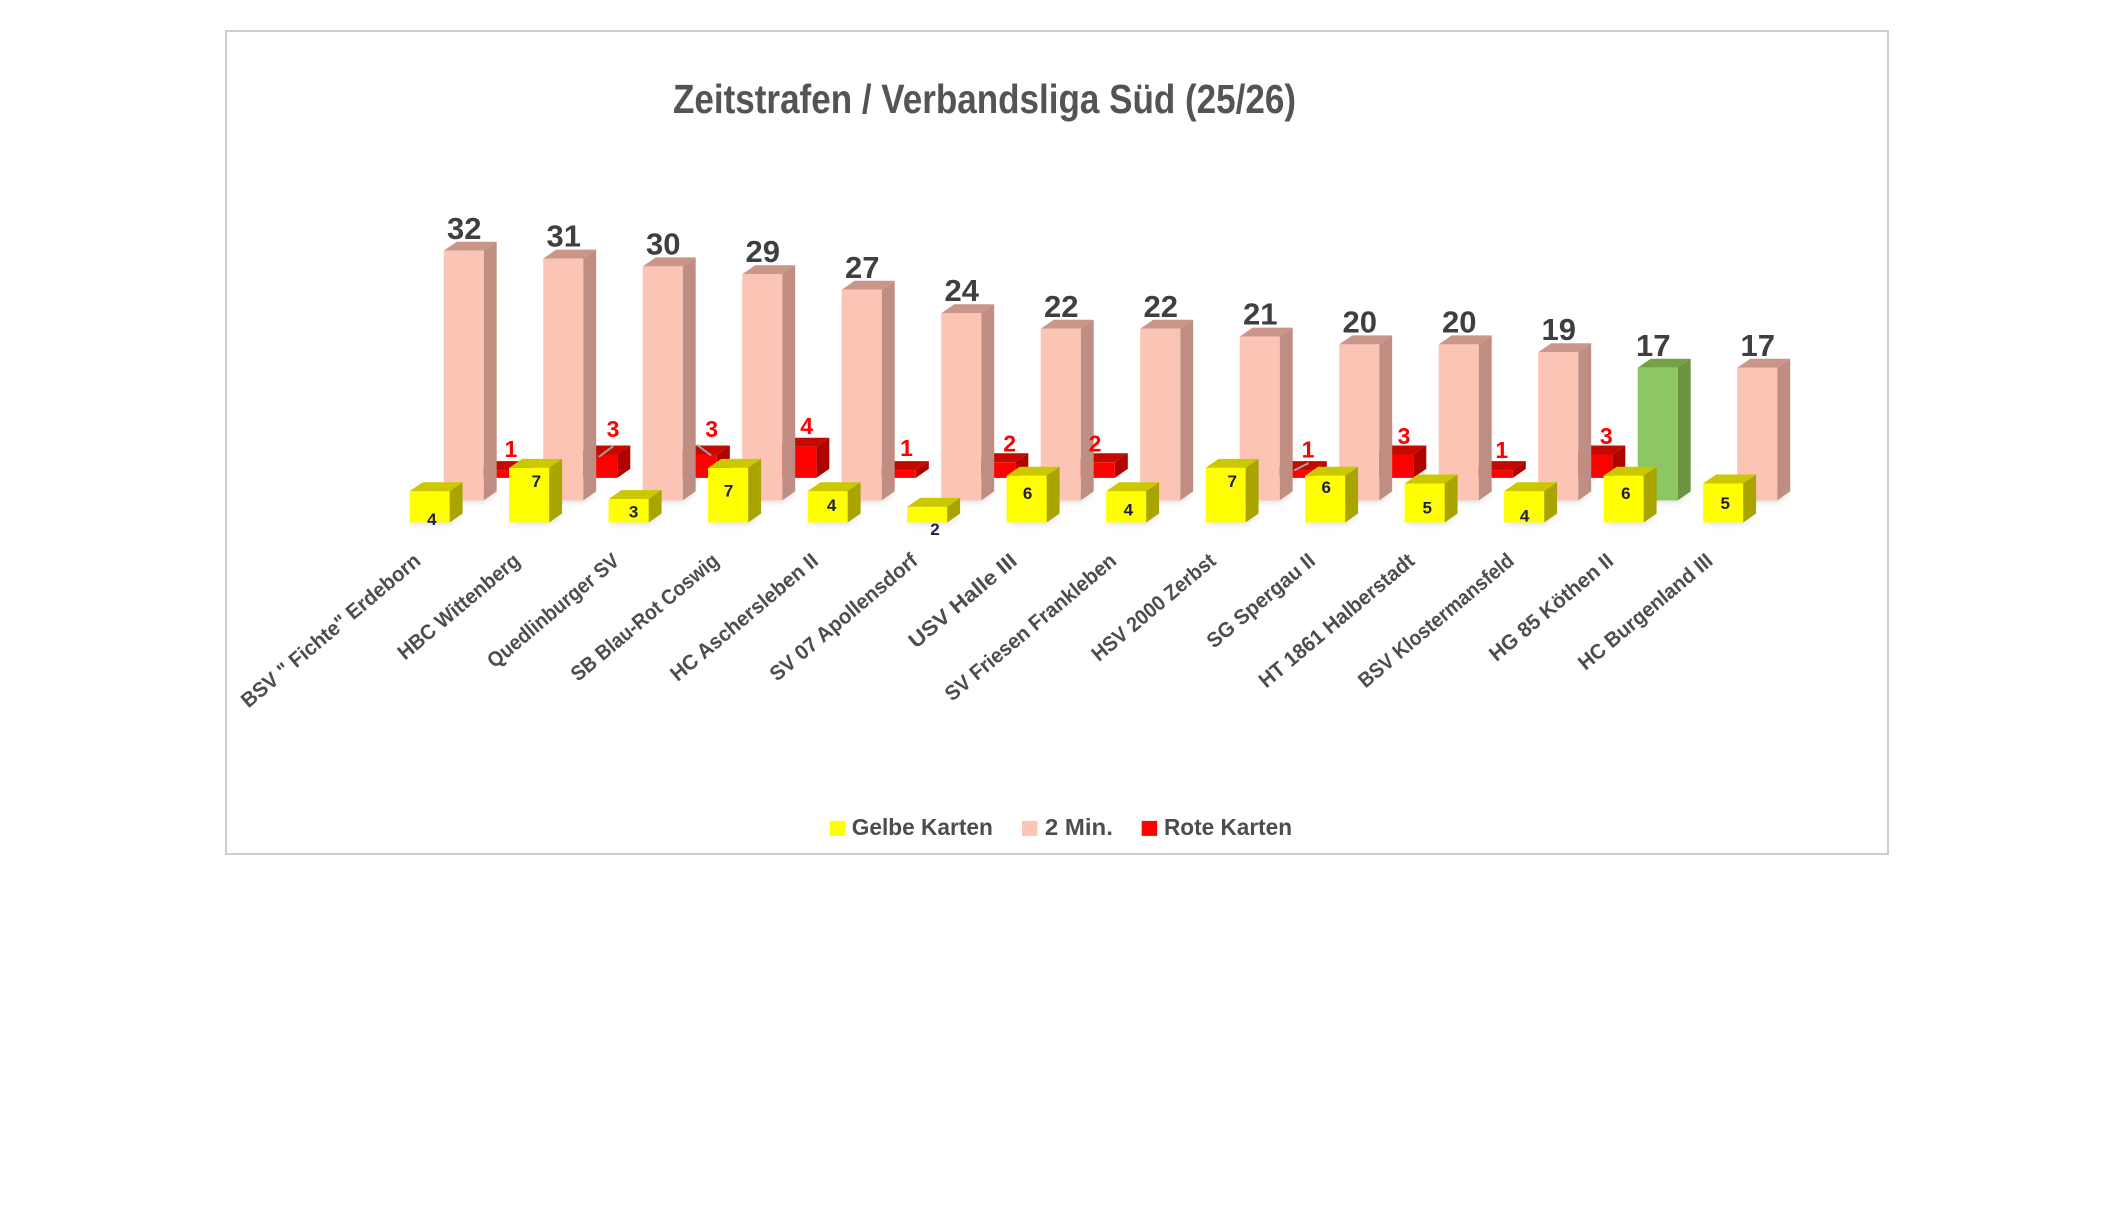 The height and width of the screenshot is (1216, 2119). What do you see at coordinates (663, 243) in the screenshot?
I see `svg-text: 30` at bounding box center [663, 243].